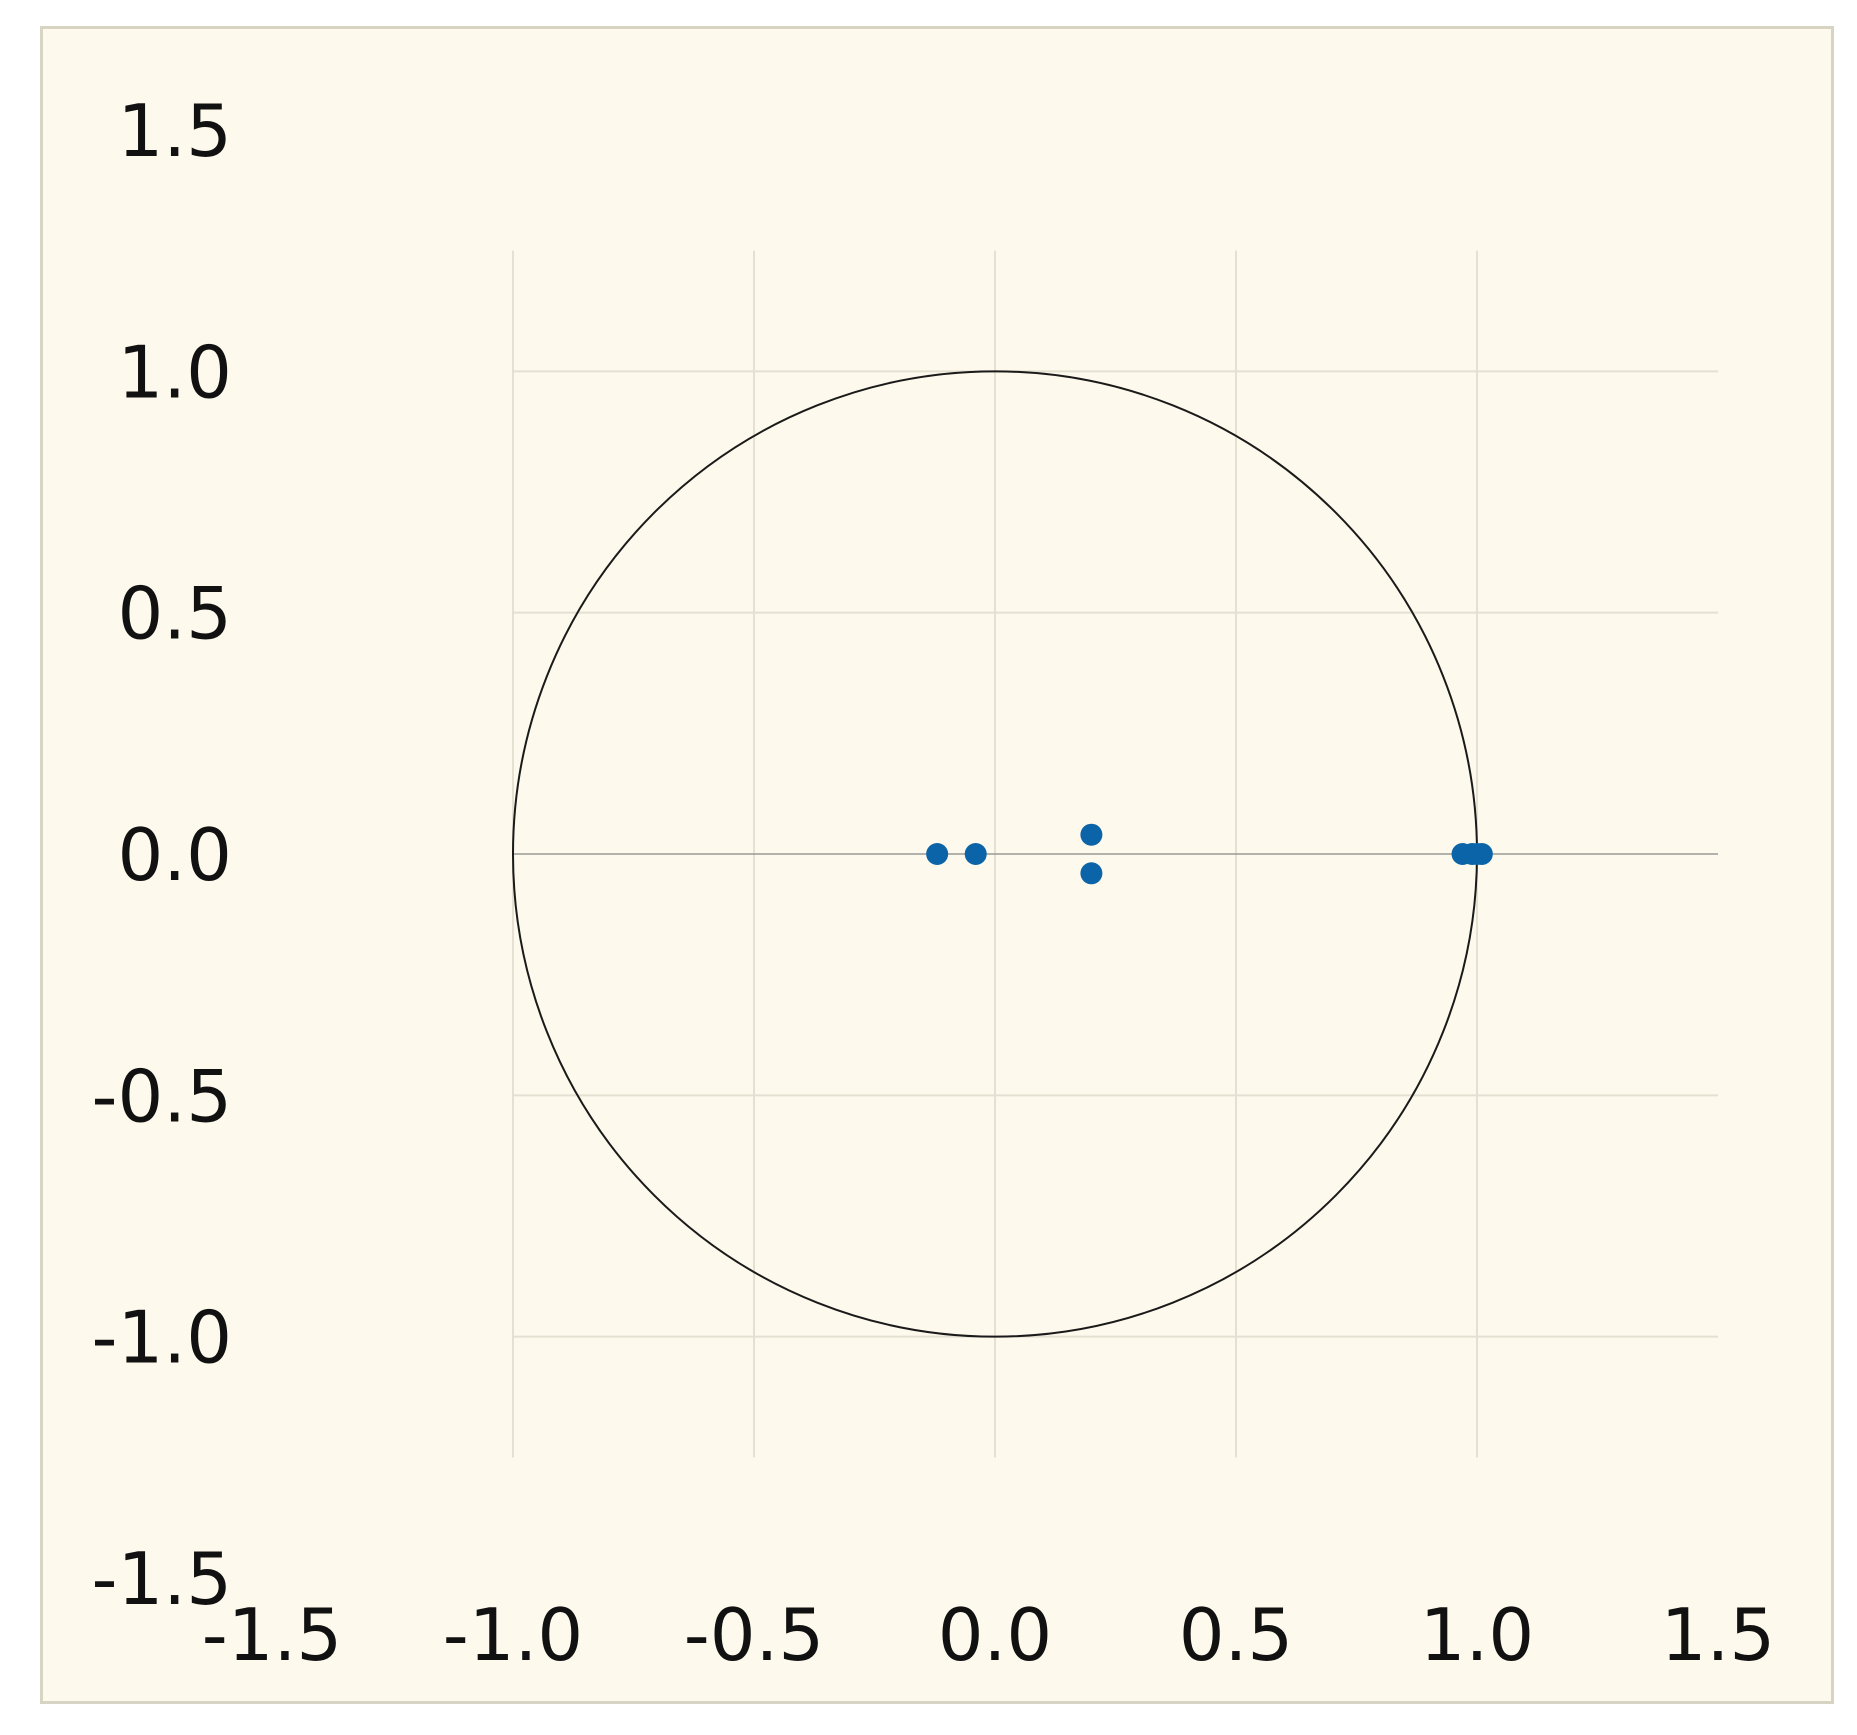 This screenshot has width=1857, height=1735. What do you see at coordinates (174, 855) in the screenshot?
I see `y-tick-label: 0.0` at bounding box center [174, 855].